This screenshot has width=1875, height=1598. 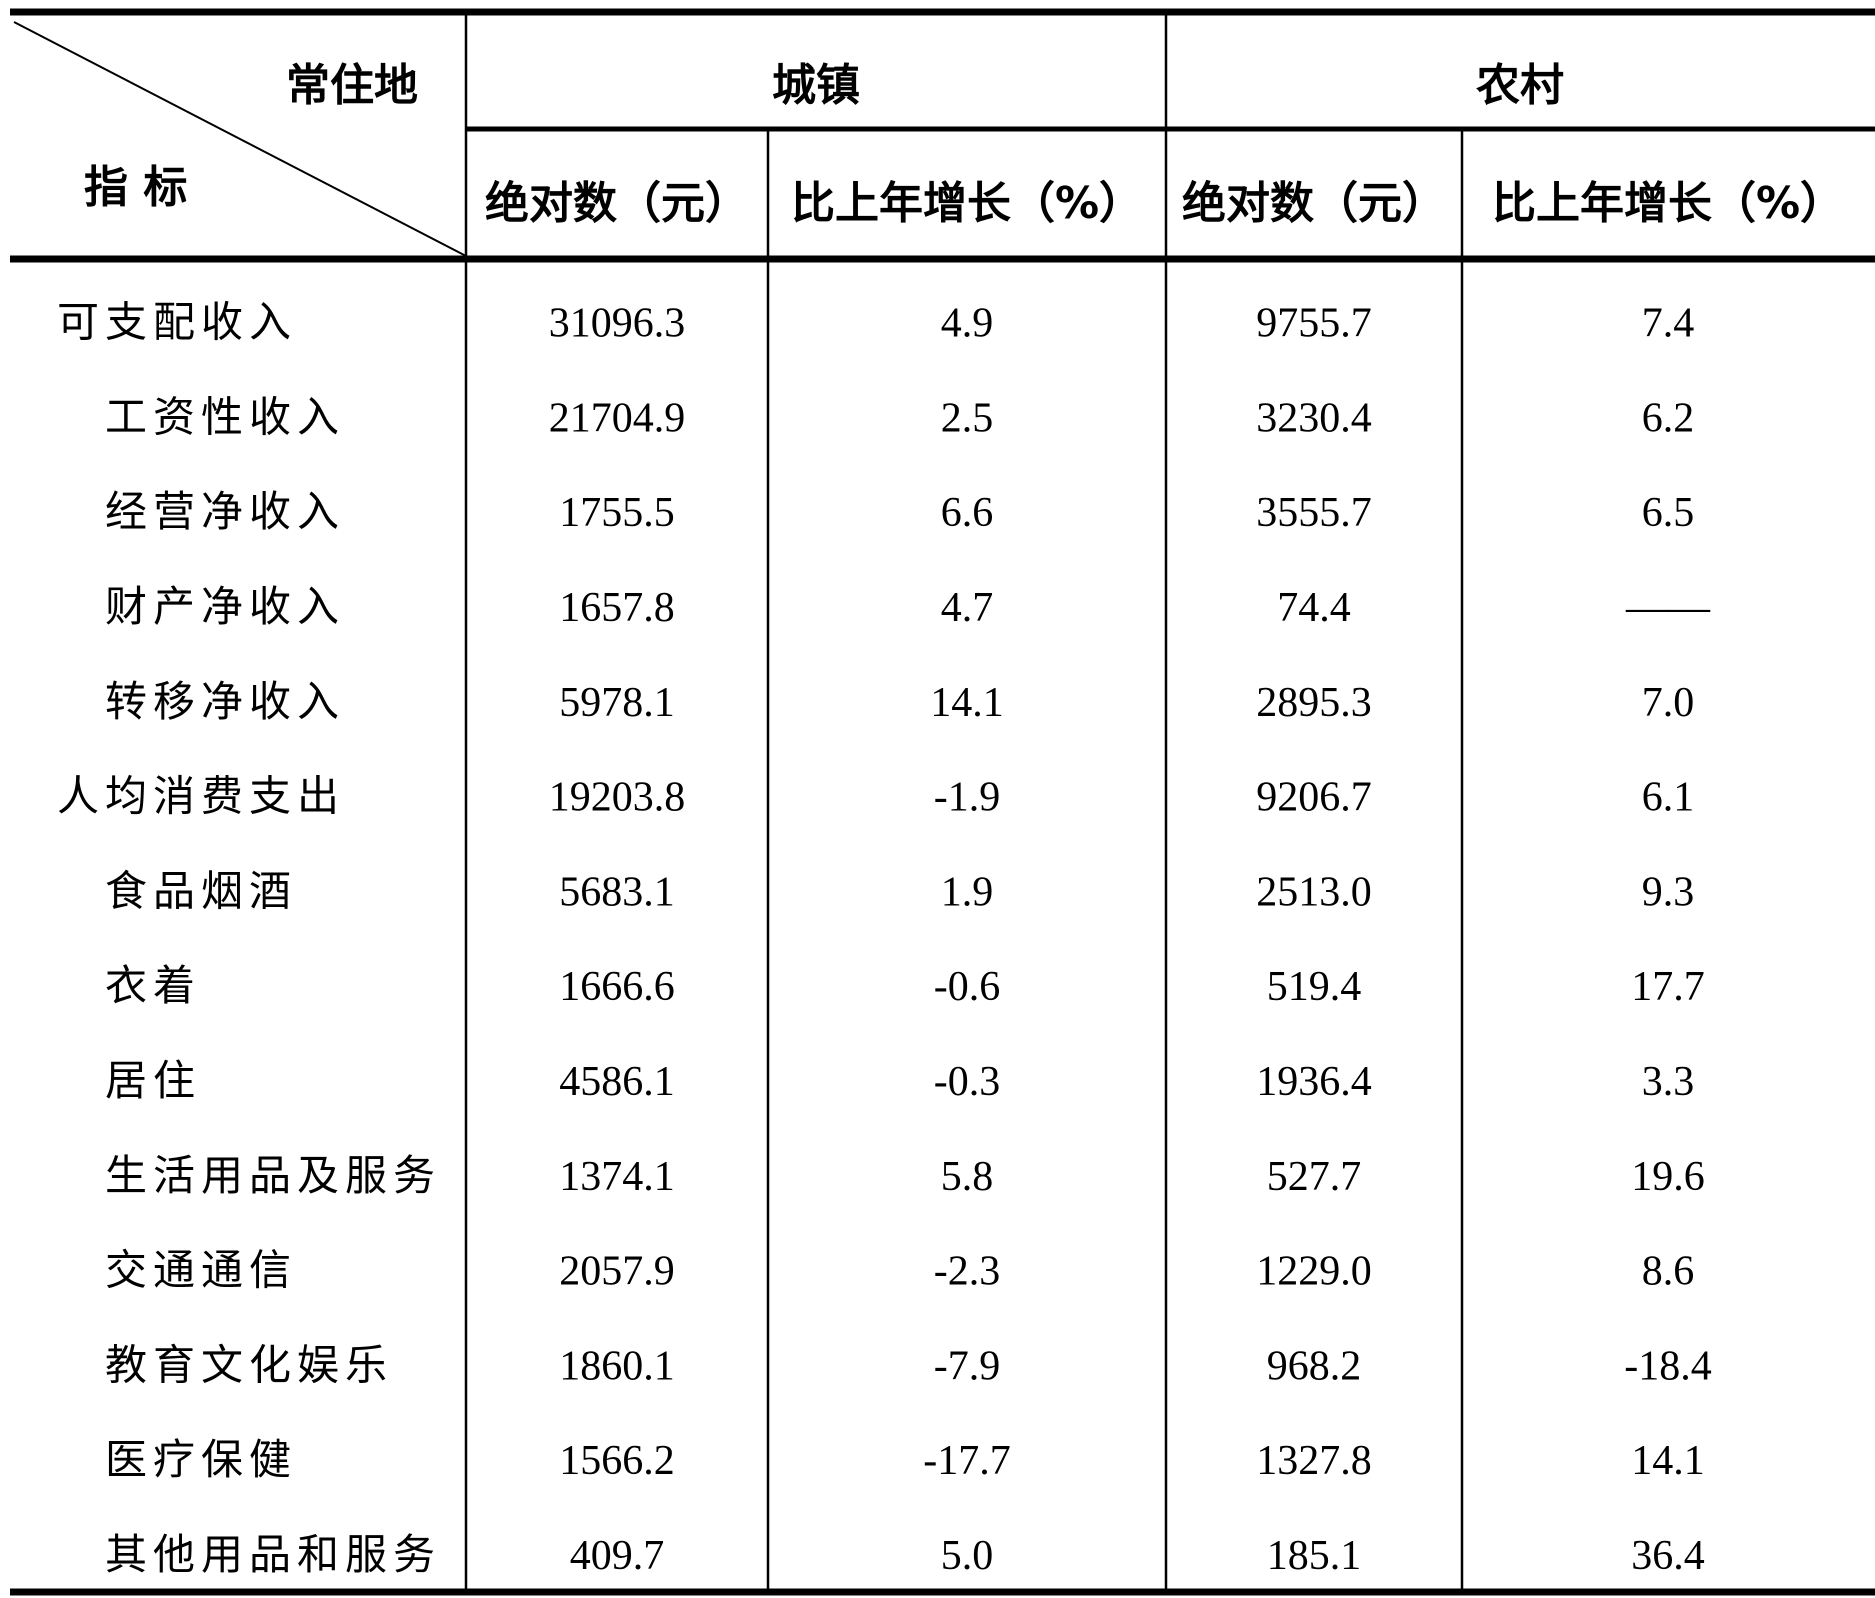 What do you see at coordinates (201, 891) in the screenshot?
I see `row-label: 食品烟酒` at bounding box center [201, 891].